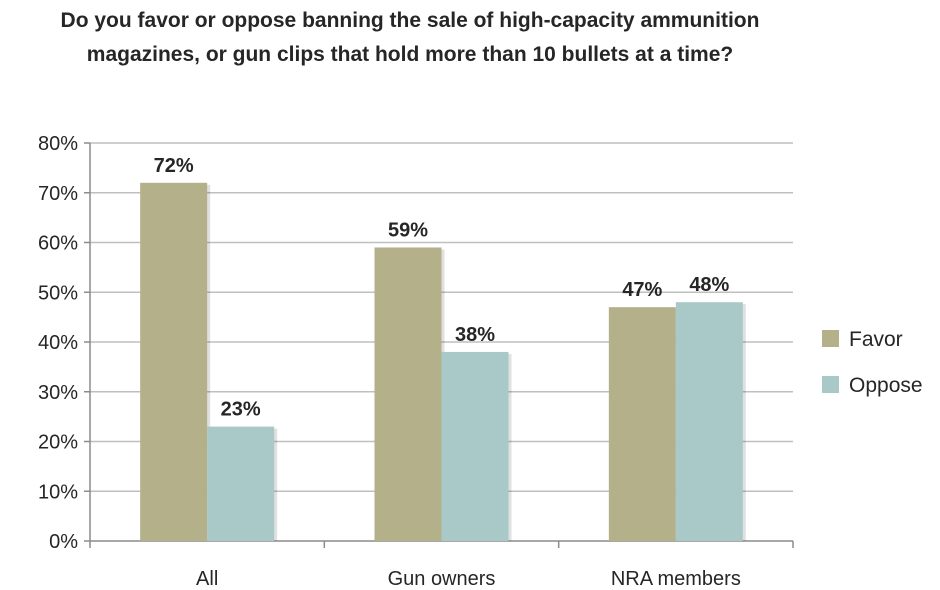  Describe the element at coordinates (676, 579) in the screenshot. I see `x-tick-label: NRA members` at that location.